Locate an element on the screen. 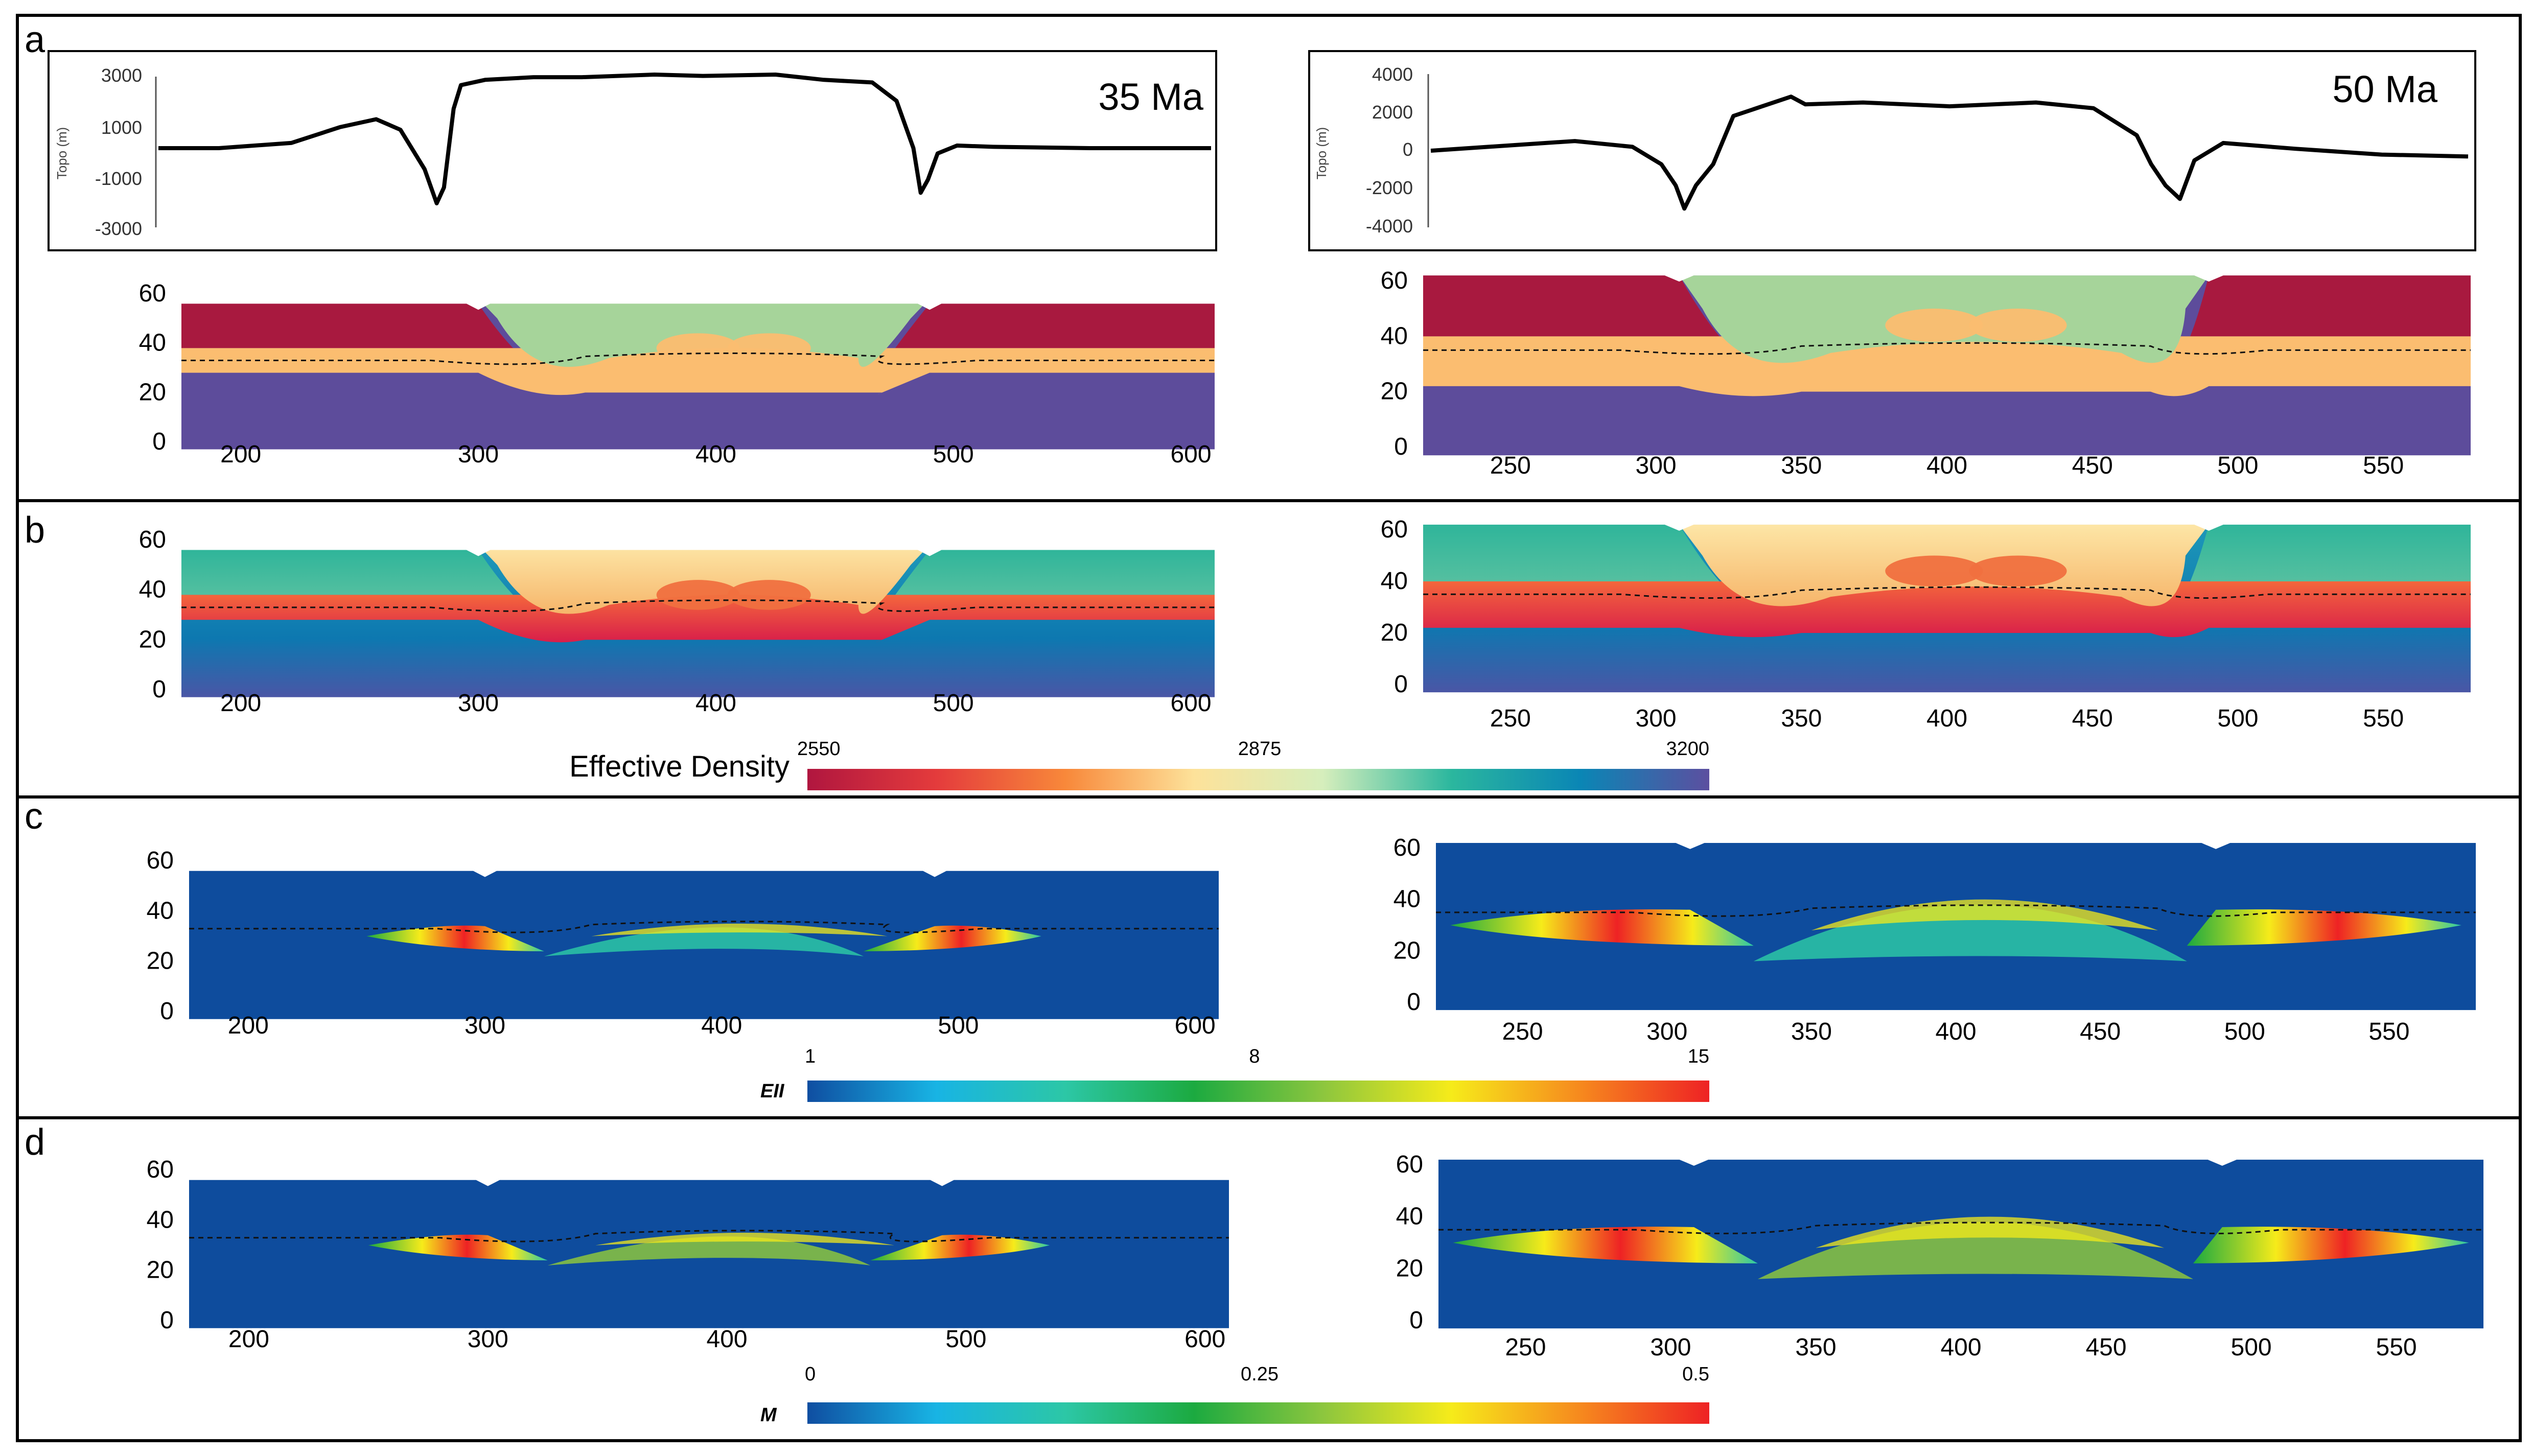 This screenshot has width=2532, height=1456. colorbar-eii: EII 1 8 15 is located at coordinates (1234, 1074).